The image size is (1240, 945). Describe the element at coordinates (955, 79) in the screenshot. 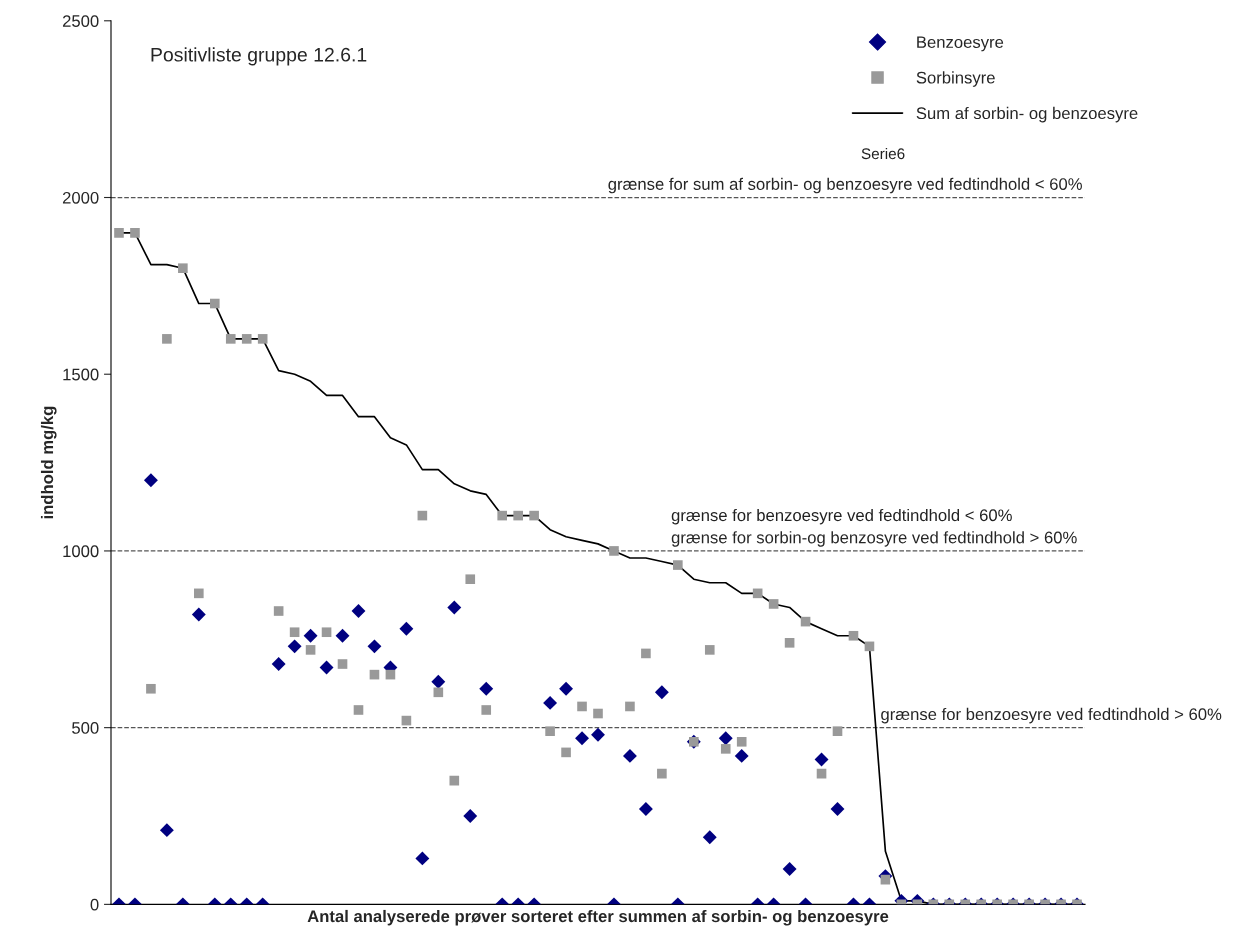

I see `legend-label: Sorbinsyre` at that location.